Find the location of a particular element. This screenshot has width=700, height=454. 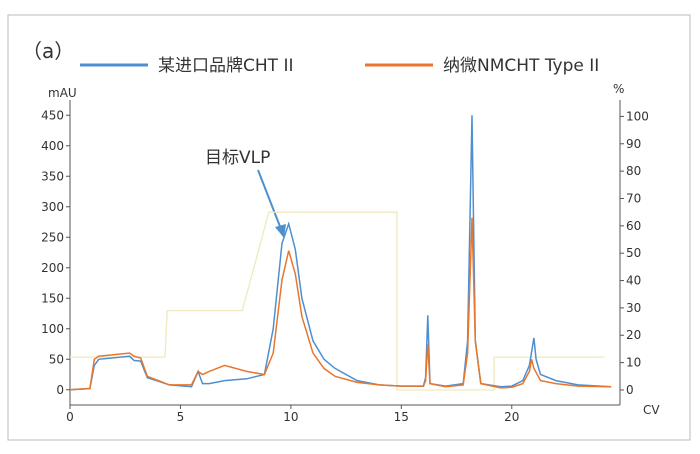

y-tick-label: 100 is located at coordinates (52, 329).